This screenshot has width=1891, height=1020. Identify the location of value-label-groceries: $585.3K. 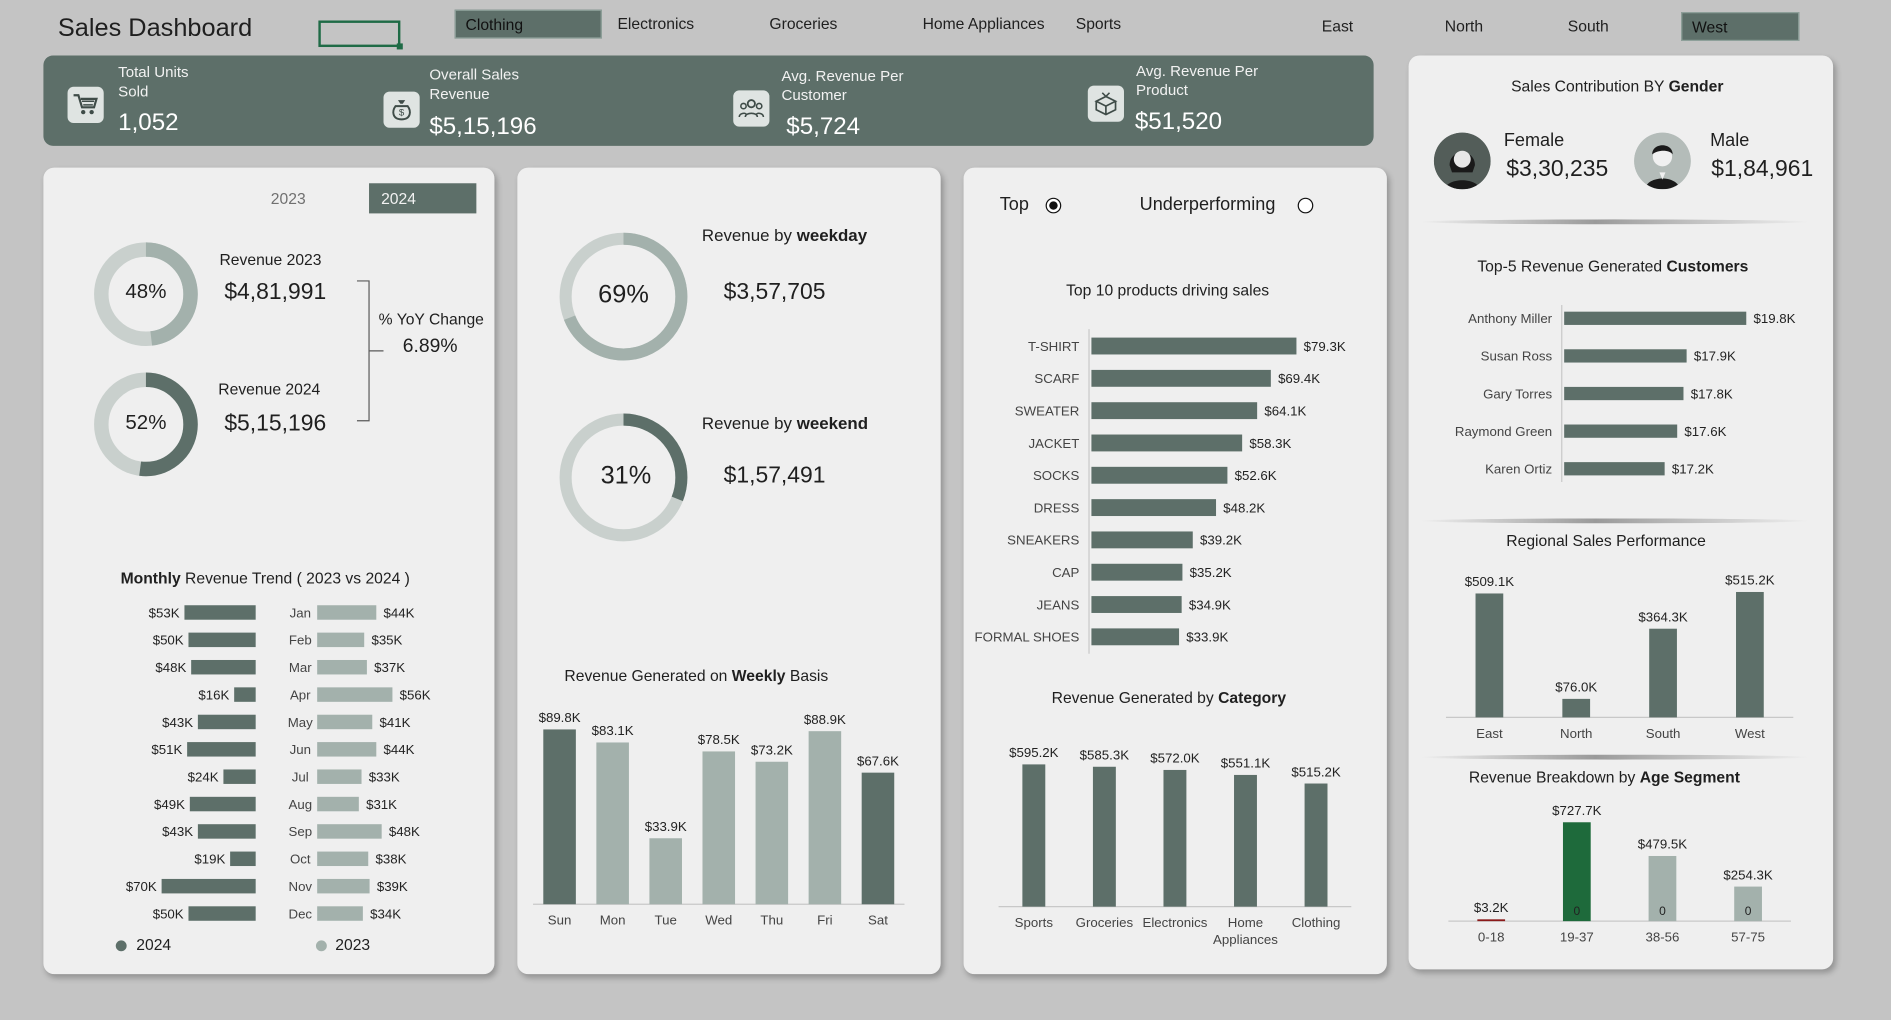
(1105, 755).